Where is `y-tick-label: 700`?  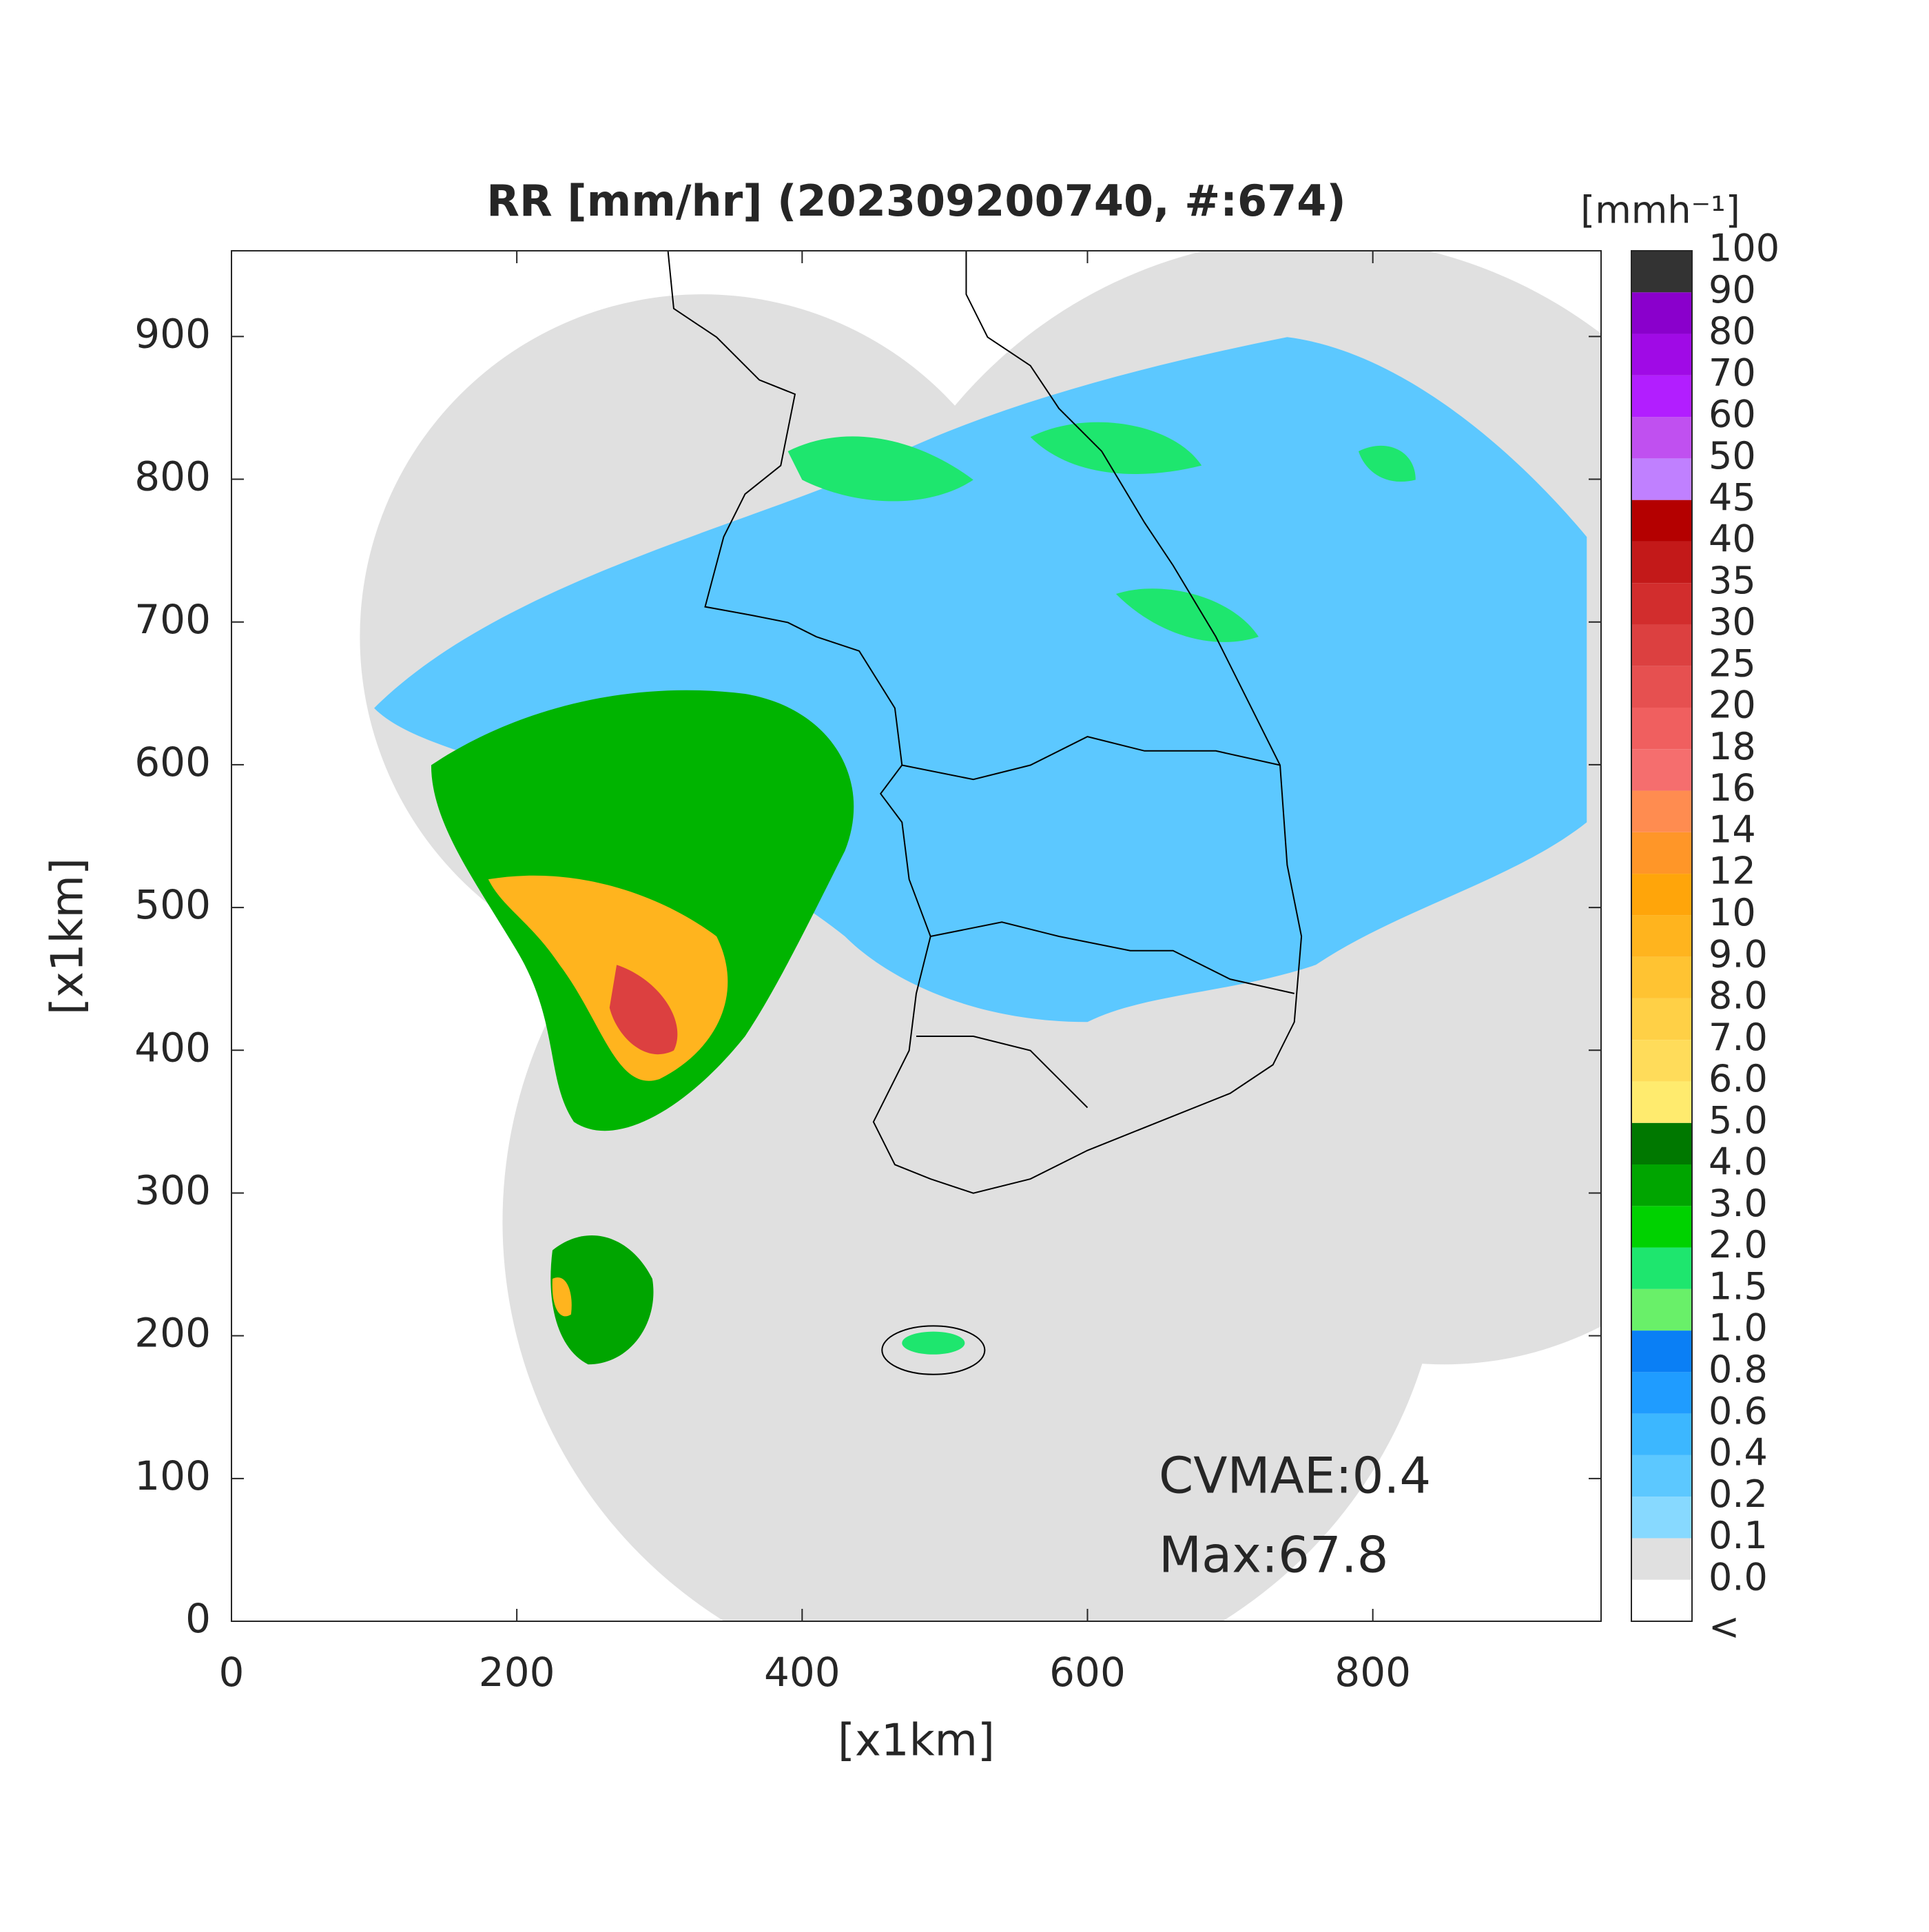 y-tick-label: 700 is located at coordinates (172, 619).